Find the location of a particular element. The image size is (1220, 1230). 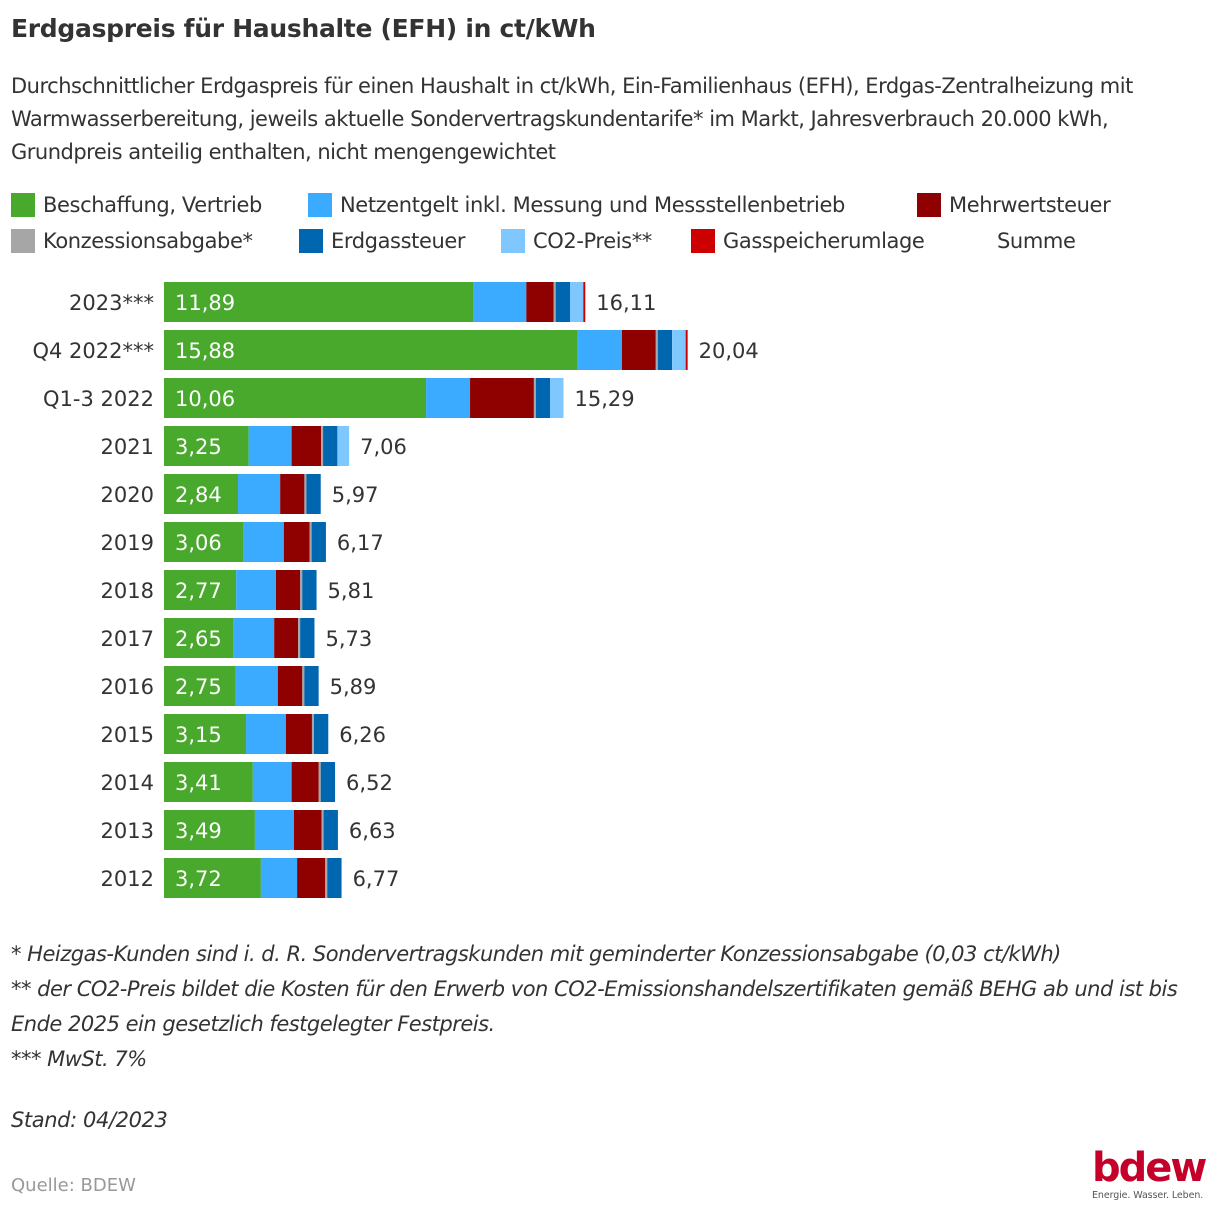

category-label: 2012 is located at coordinates (127, 879).